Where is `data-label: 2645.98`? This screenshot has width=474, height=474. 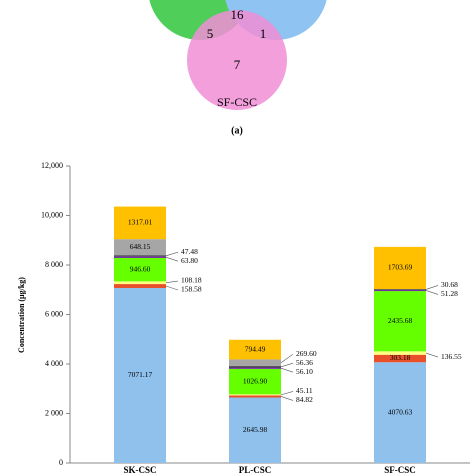
data-label: 2645.98 is located at coordinates (255, 429).